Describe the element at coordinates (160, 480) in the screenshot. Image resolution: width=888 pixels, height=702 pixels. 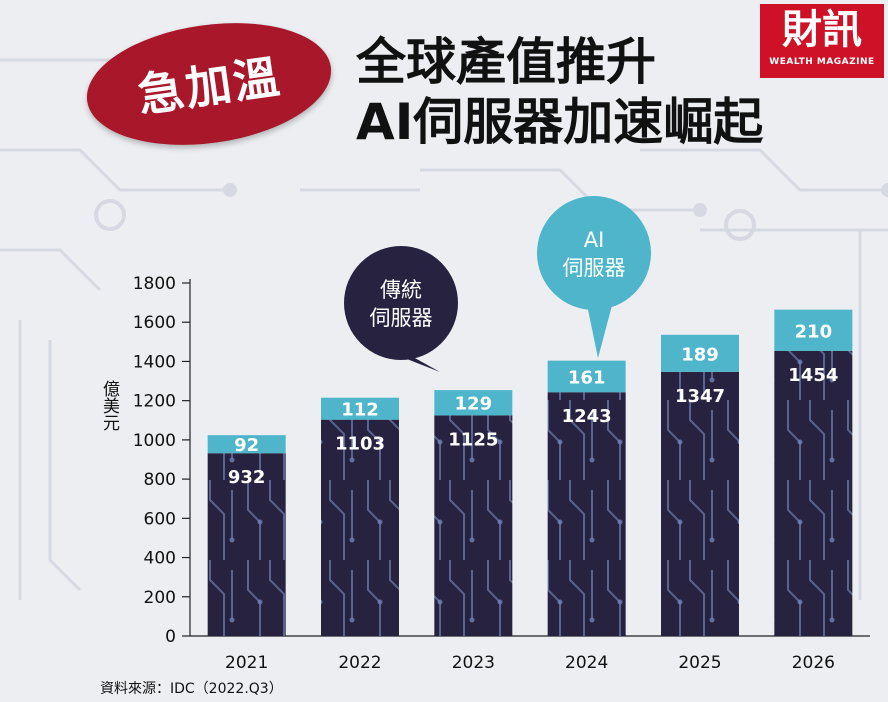
I see `y-tick-label: 800` at that location.